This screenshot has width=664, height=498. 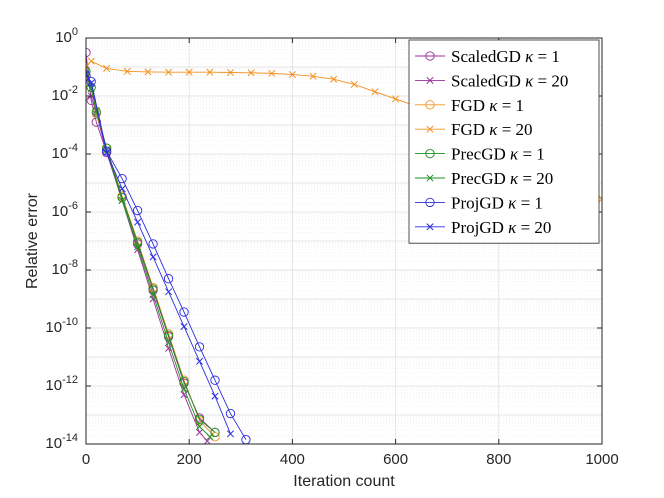 I want to click on y-tick-label: 10⁻¹², so click(x=61, y=384).